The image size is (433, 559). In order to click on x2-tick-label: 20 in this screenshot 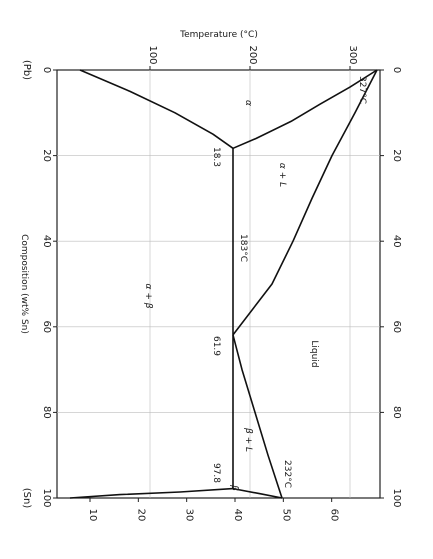, I will do `click(396, 155)`.